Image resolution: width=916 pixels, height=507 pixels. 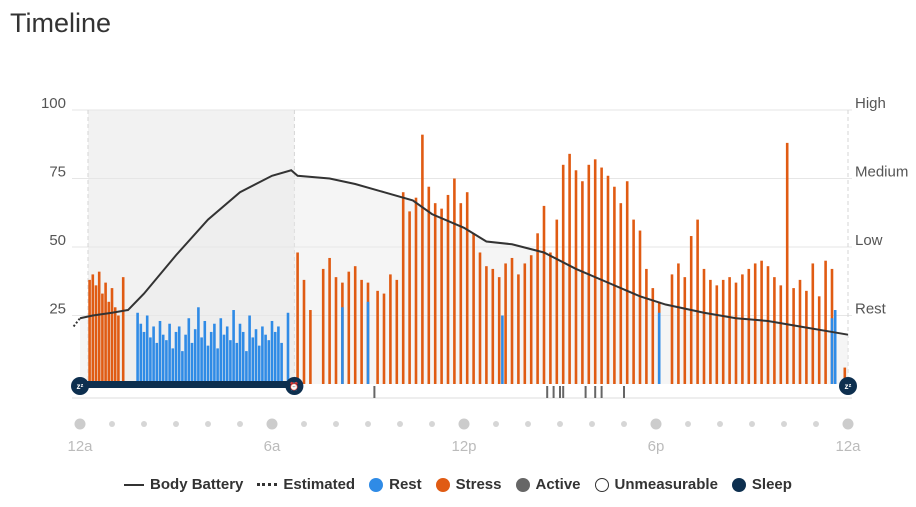 I want to click on alarm-clock-icon, so click(x=294, y=386).